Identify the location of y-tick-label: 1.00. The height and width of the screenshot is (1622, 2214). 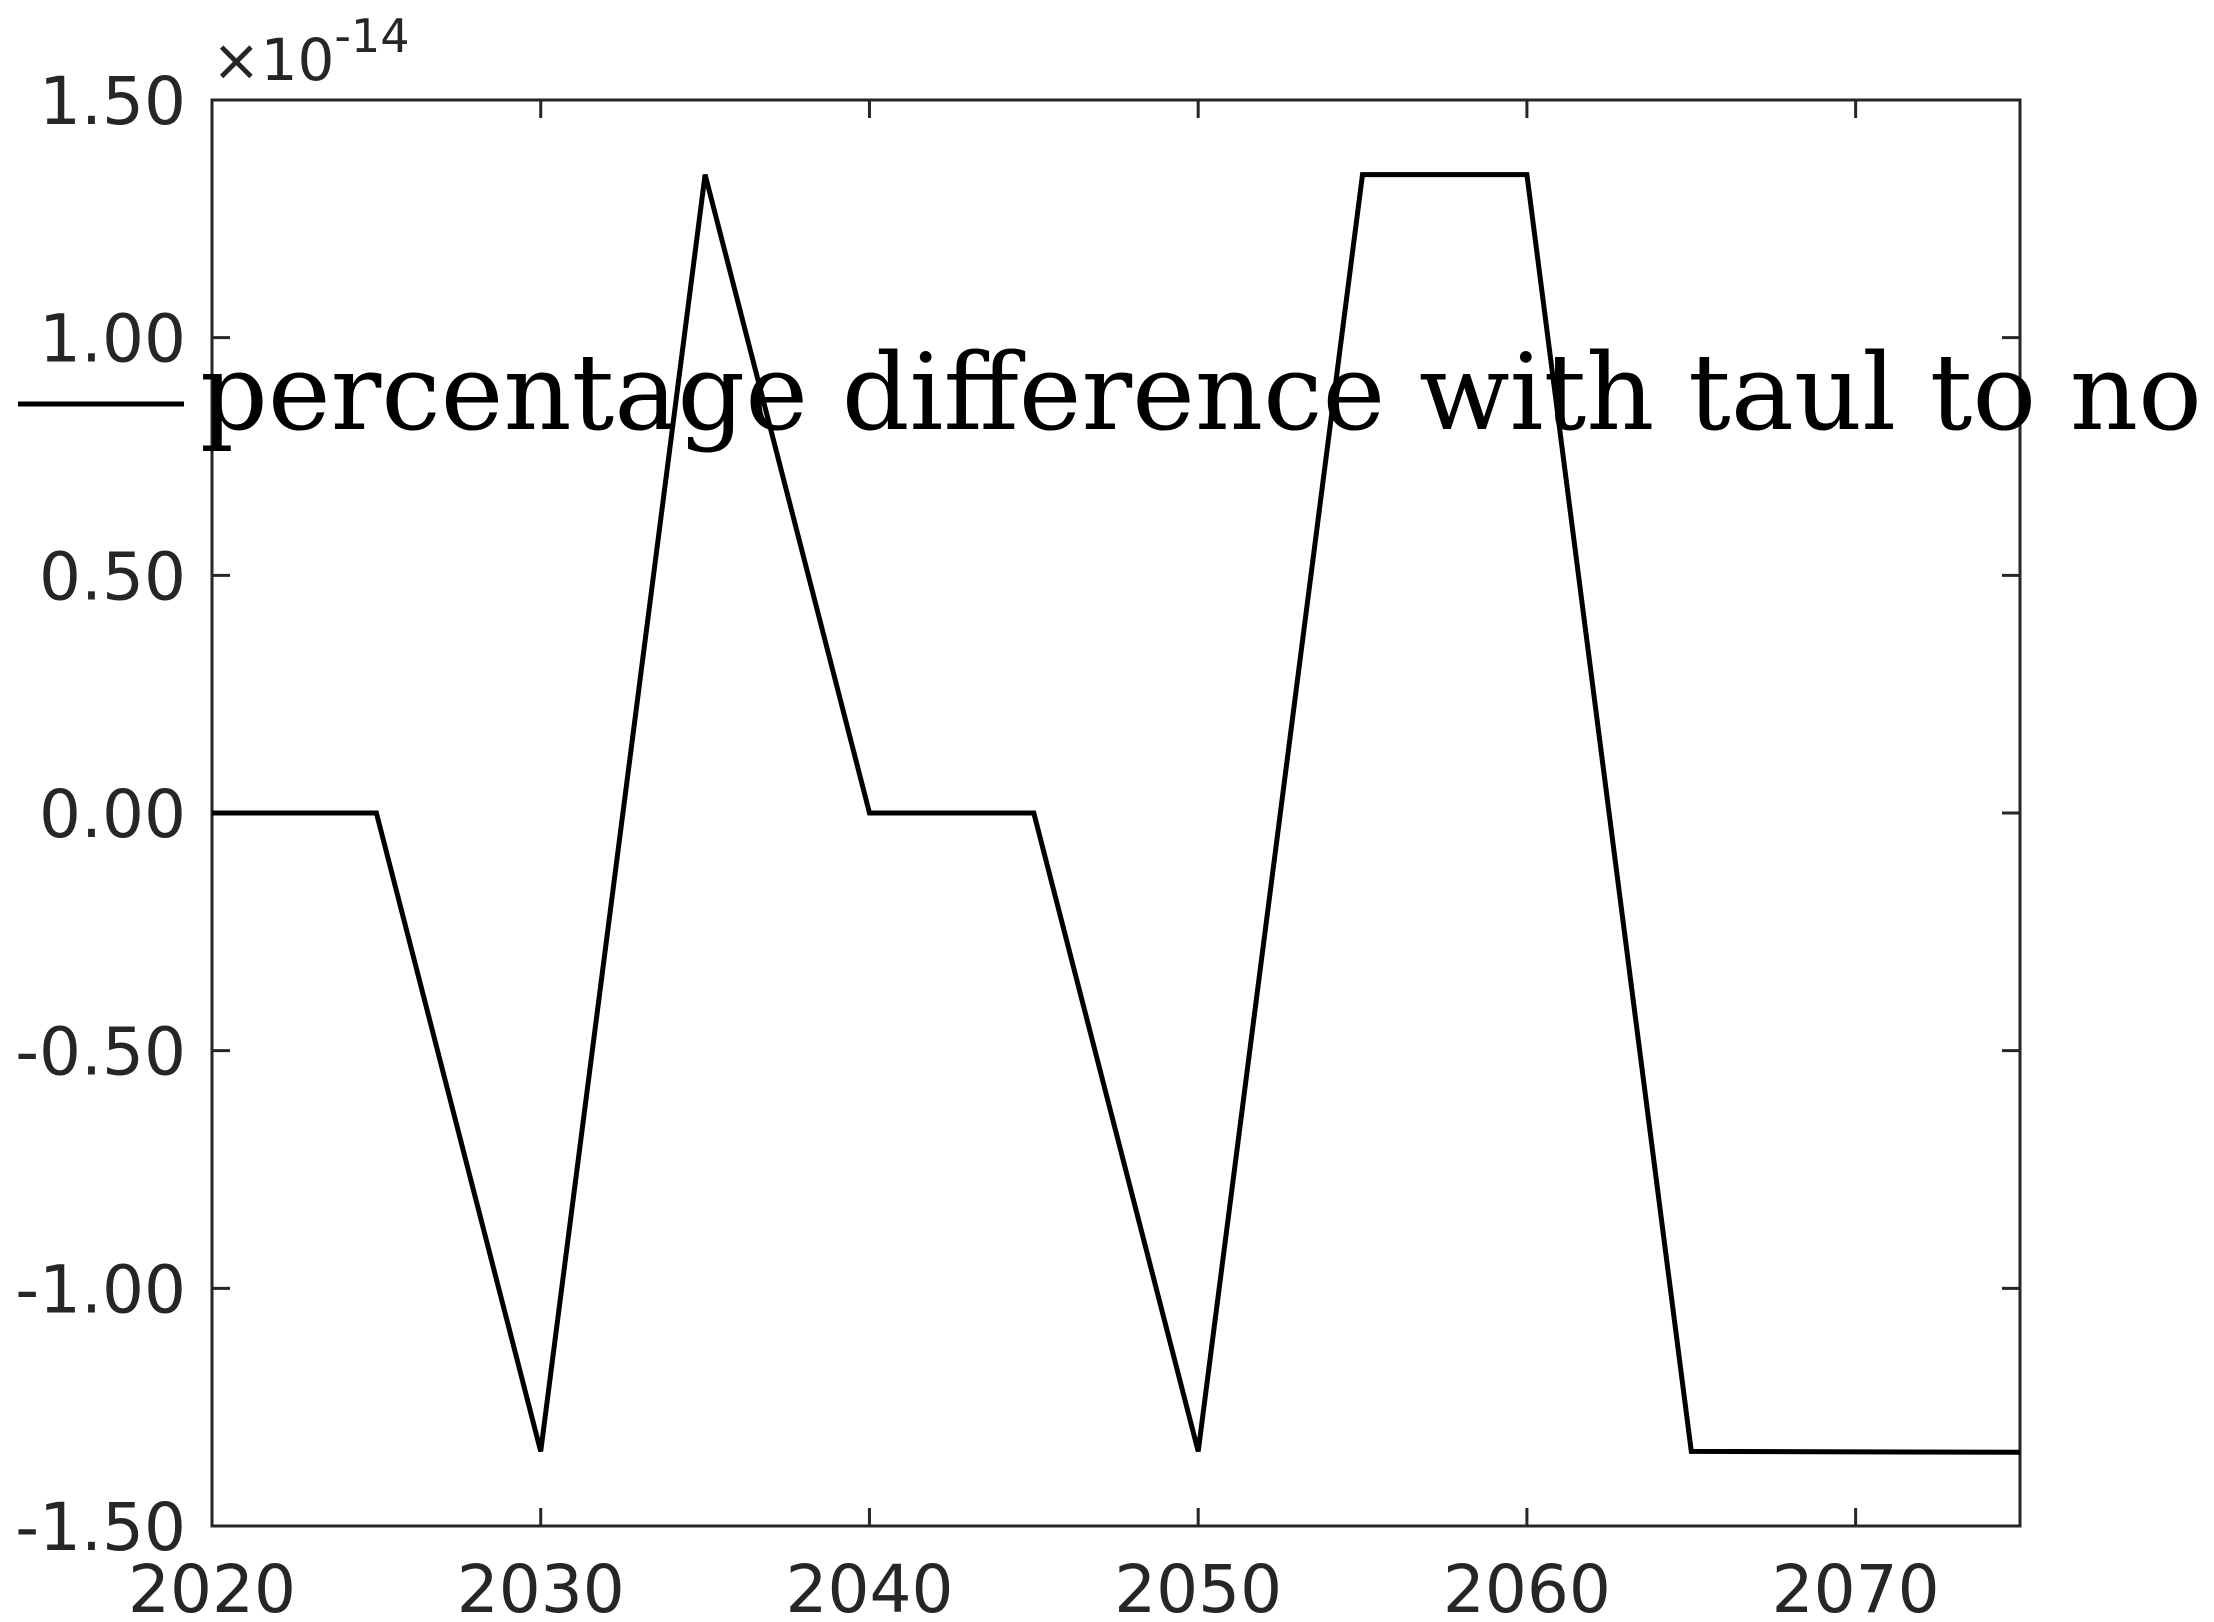
(112, 339).